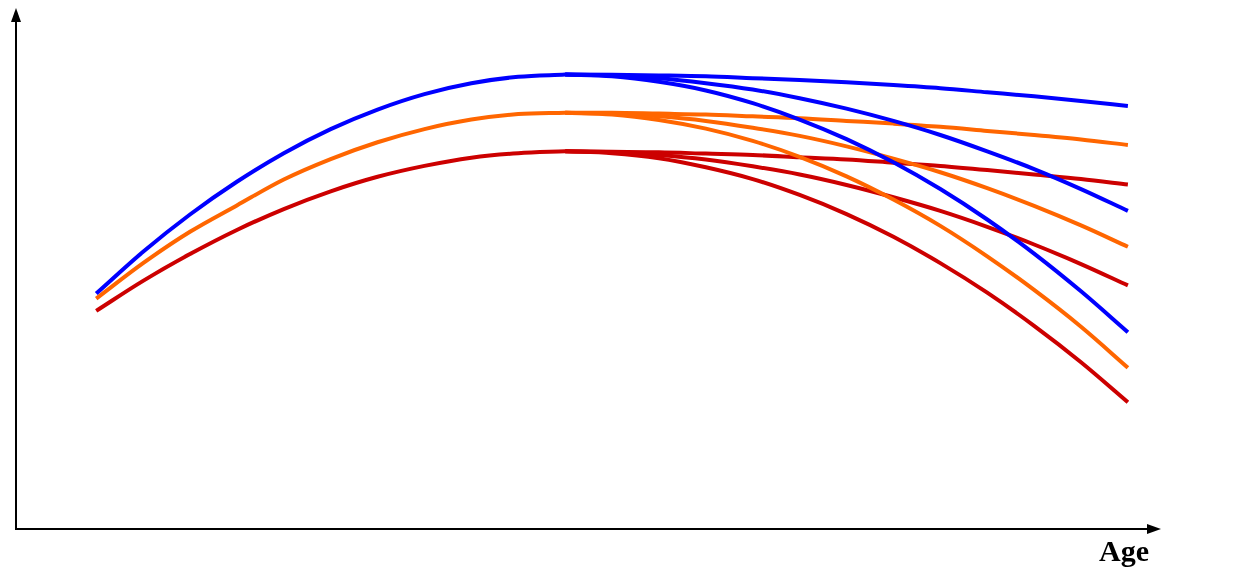 Image resolution: width=1241 pixels, height=575 pixels. I want to click on x-axis-title: Age, so click(1124, 550).